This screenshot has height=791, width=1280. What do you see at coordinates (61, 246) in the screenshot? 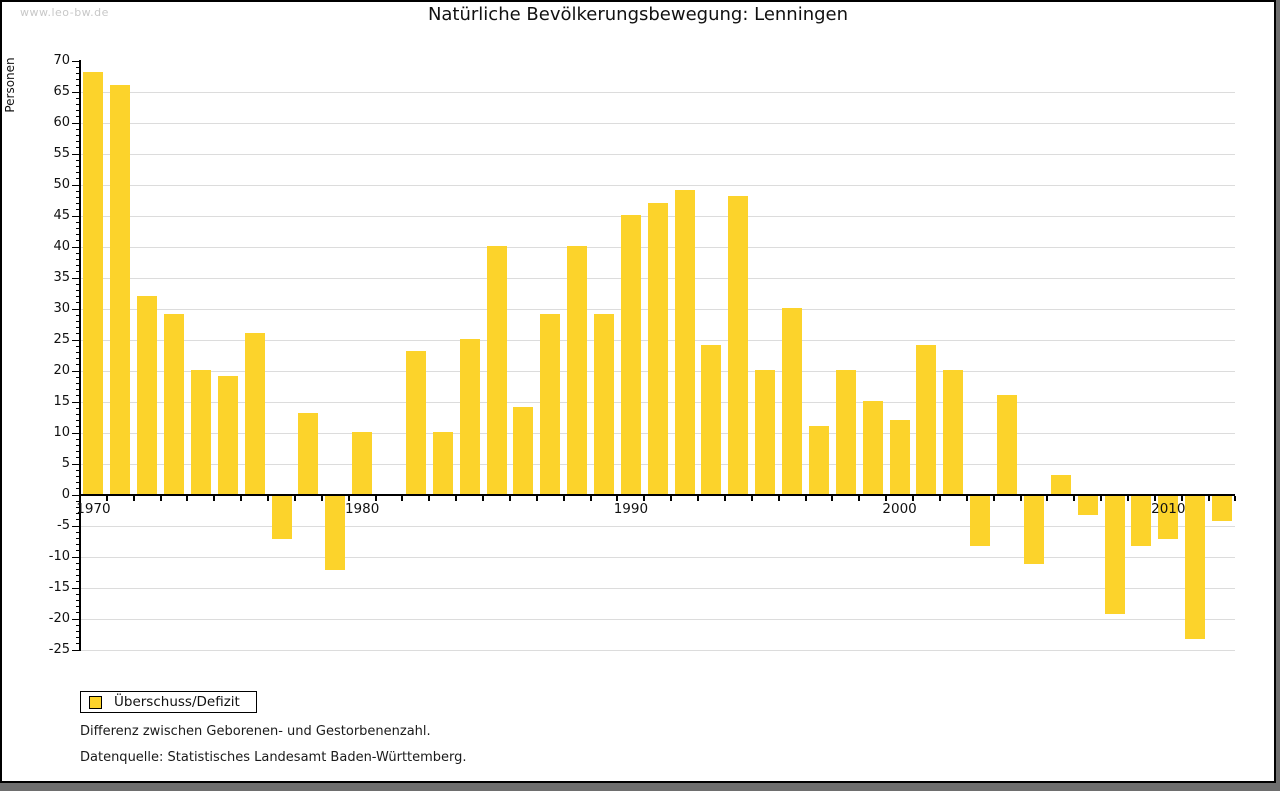
I see `y-tick-label: 40` at bounding box center [61, 246].